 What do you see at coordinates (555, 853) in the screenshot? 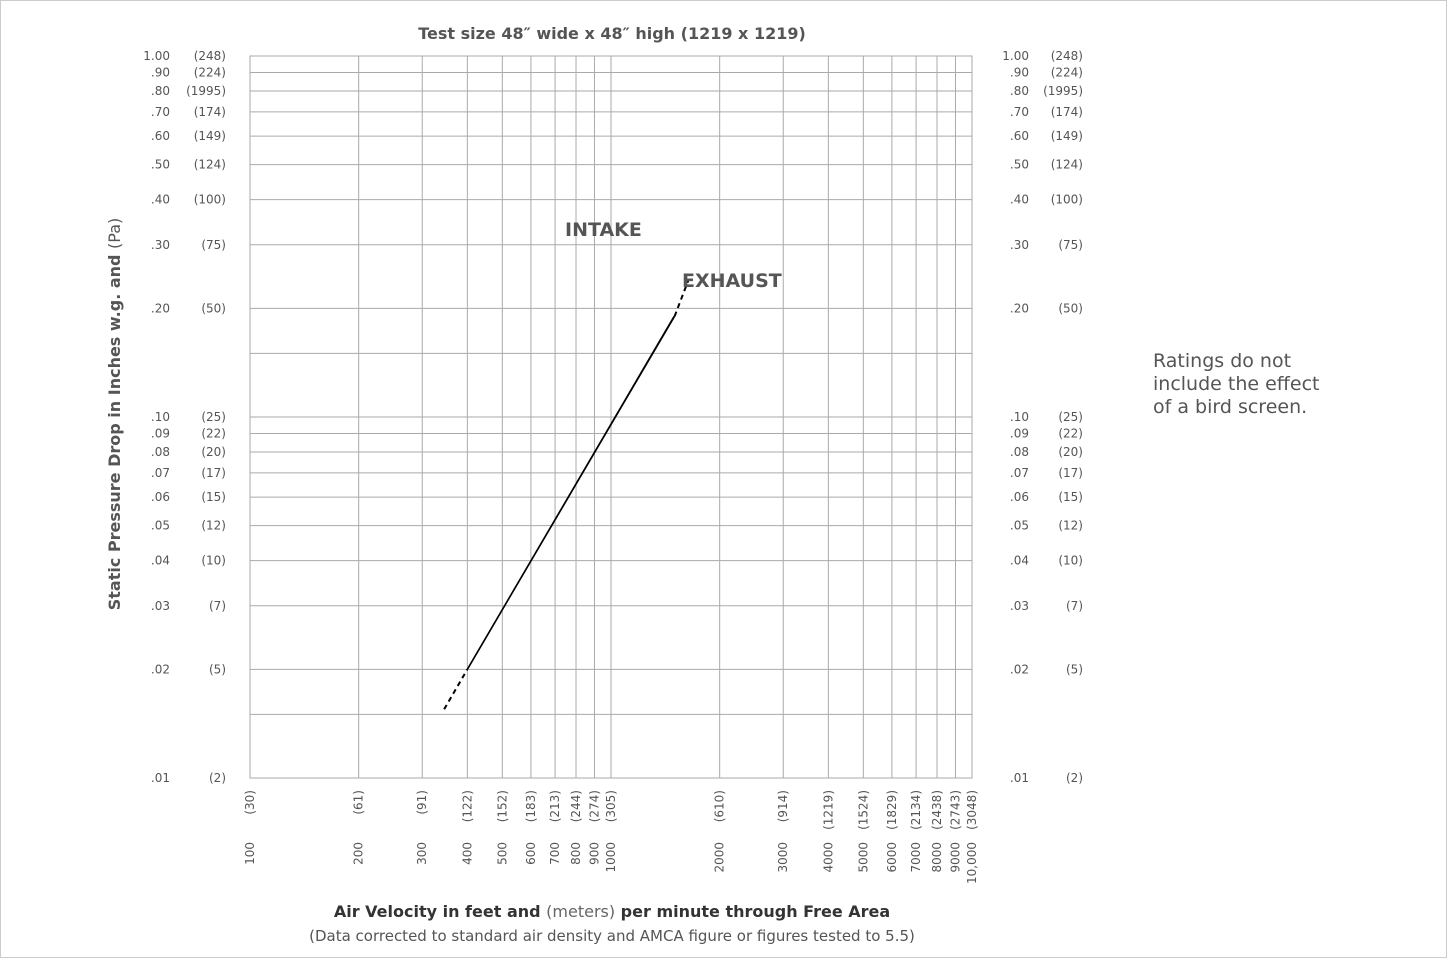
I see `x-tick-label: 700` at bounding box center [555, 853].